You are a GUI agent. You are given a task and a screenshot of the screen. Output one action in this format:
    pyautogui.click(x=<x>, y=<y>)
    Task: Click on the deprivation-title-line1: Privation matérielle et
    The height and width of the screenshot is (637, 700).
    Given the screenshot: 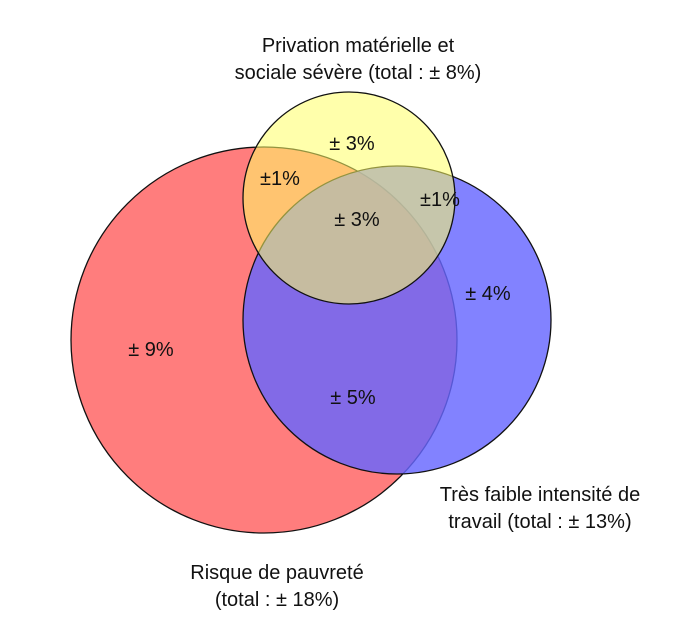 What is the action you would take?
    pyautogui.click(x=358, y=46)
    